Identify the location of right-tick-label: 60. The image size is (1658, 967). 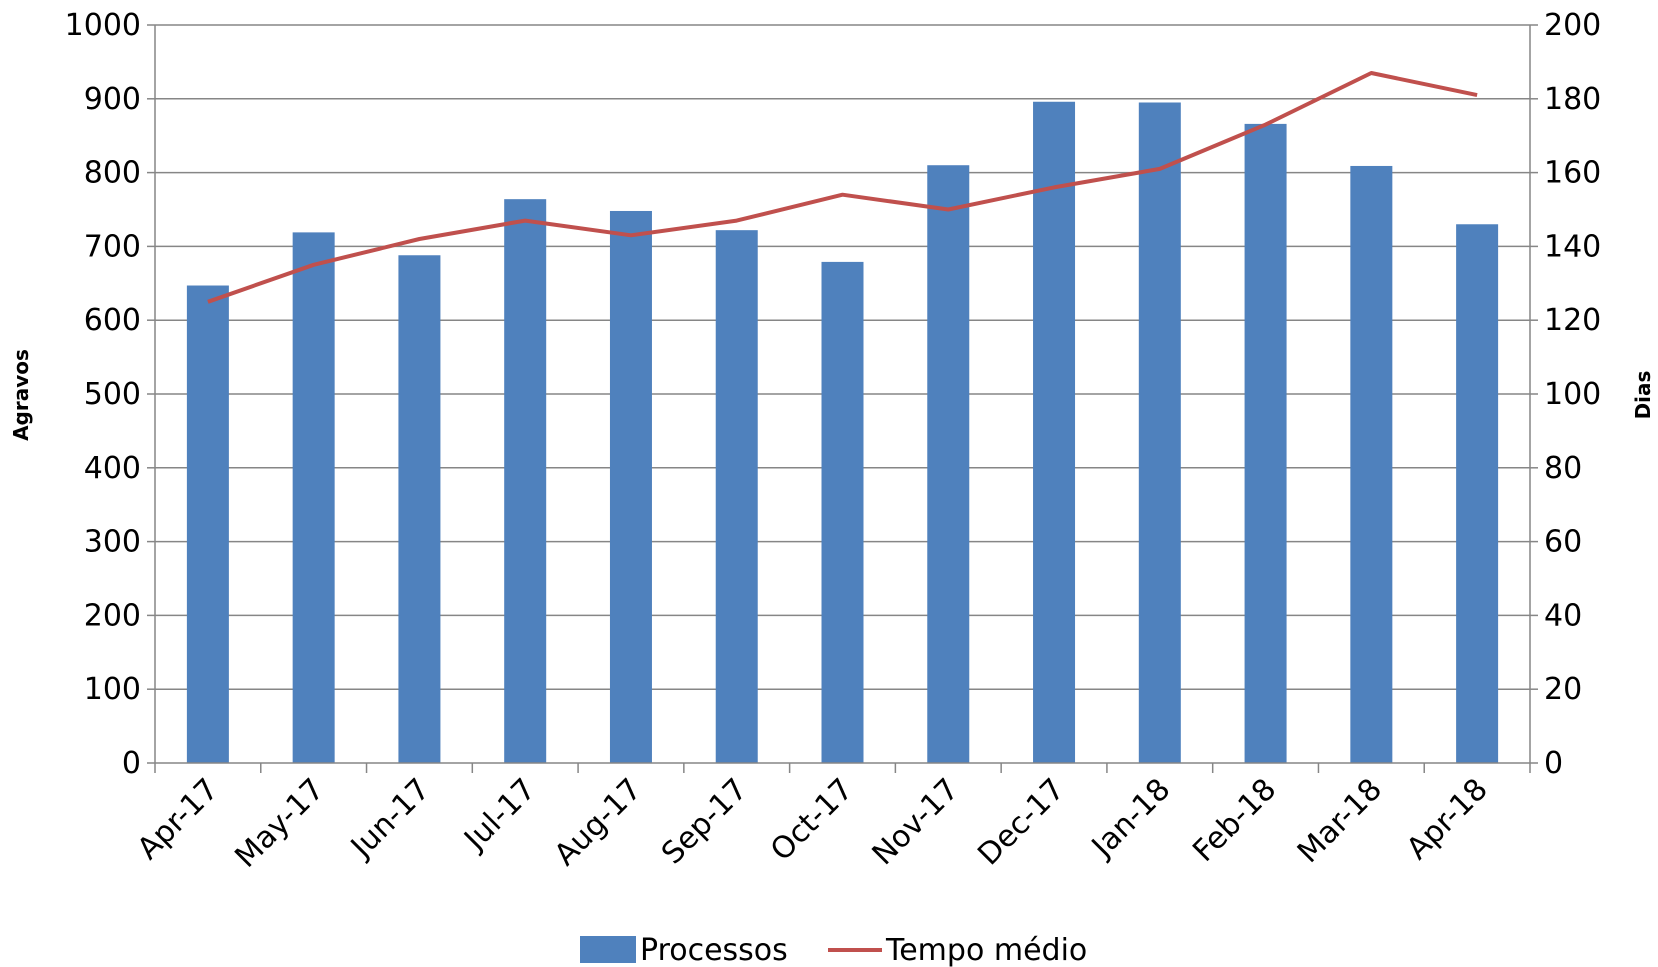
(1563, 542).